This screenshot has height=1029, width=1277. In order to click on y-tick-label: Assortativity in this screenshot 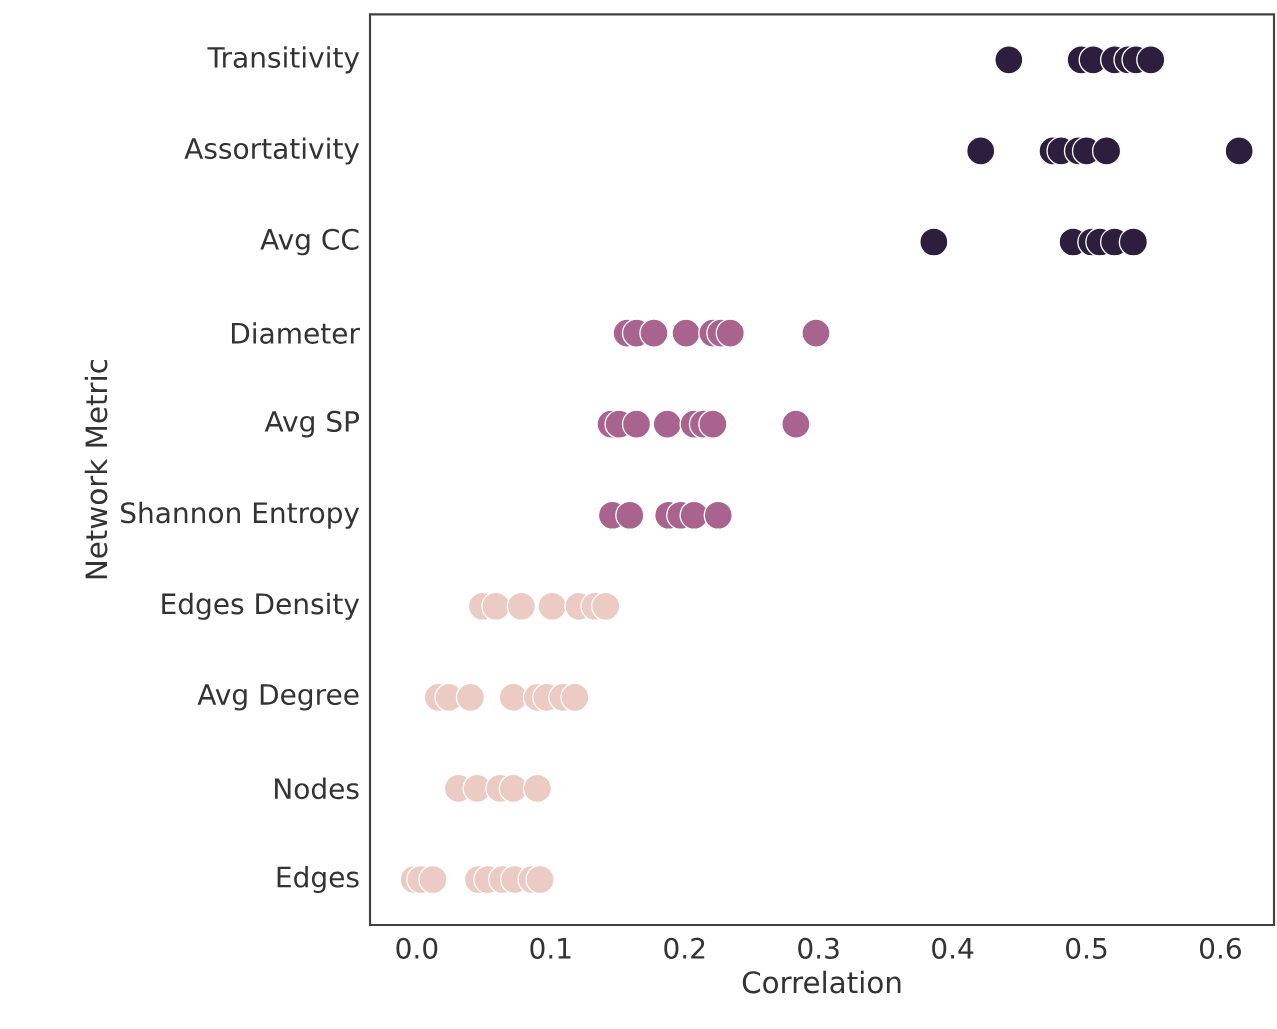, I will do `click(272, 151)`.